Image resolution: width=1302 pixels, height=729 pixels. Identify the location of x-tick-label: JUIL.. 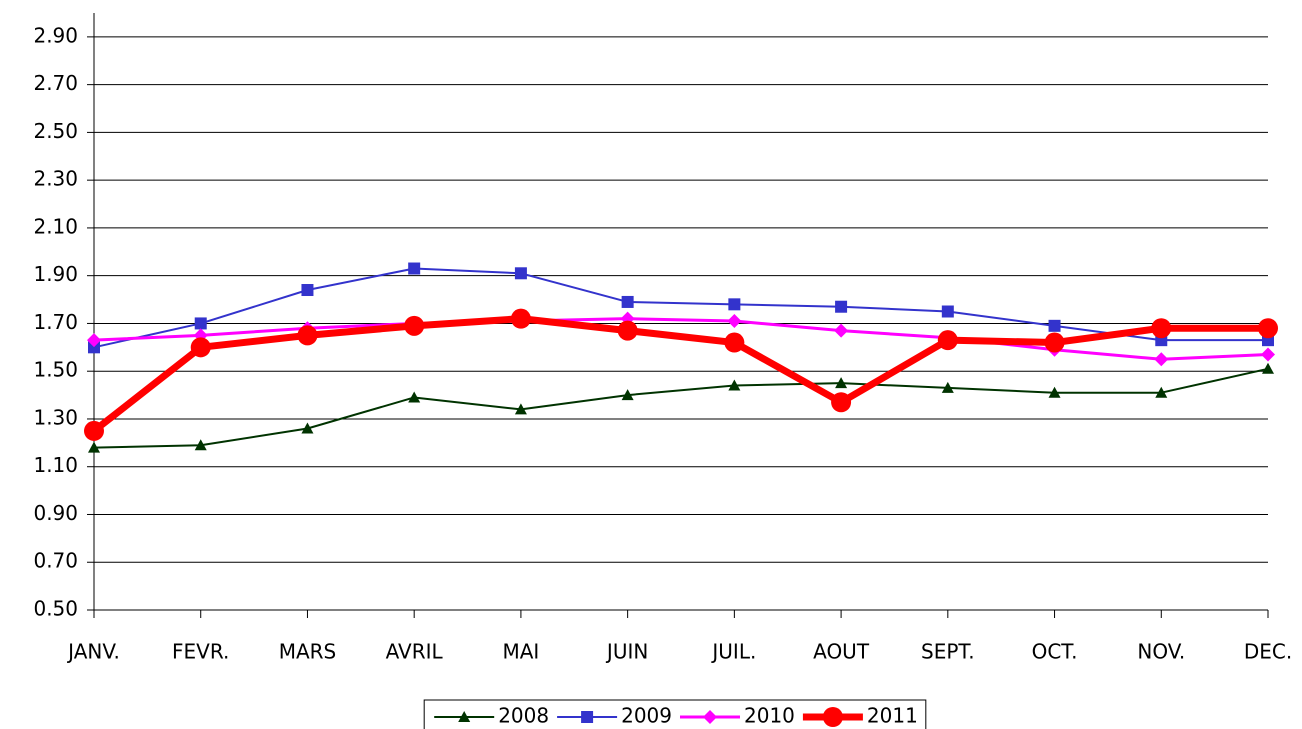
(733, 652).